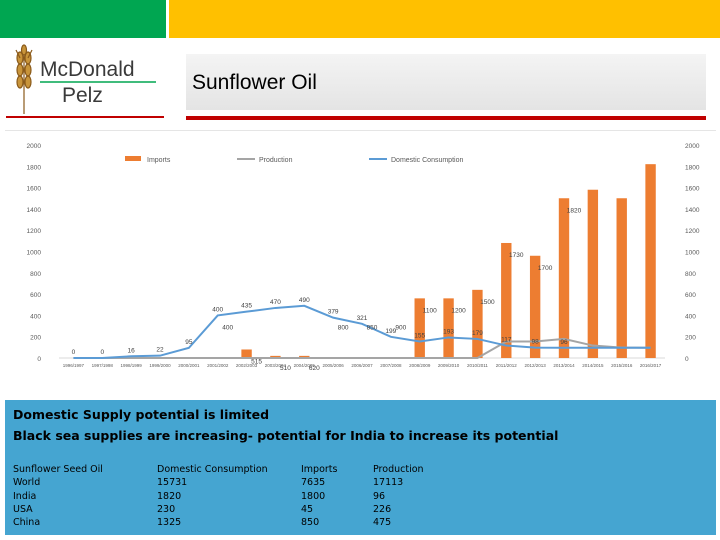 This screenshot has height=540, width=720. Describe the element at coordinates (690, 295) in the screenshot. I see `y-tick-label-right: 600` at that location.